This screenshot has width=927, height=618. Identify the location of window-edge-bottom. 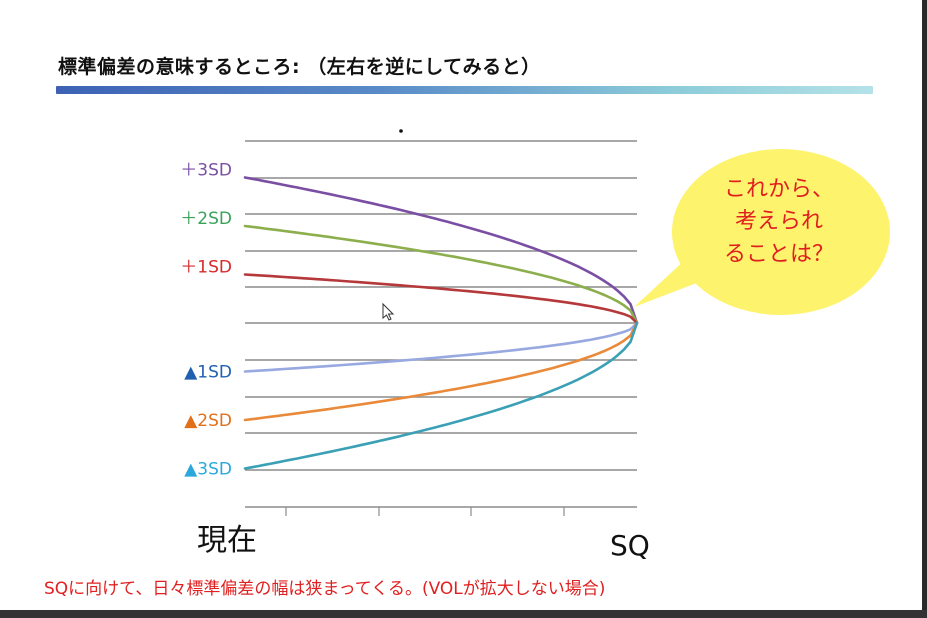
(463, 614).